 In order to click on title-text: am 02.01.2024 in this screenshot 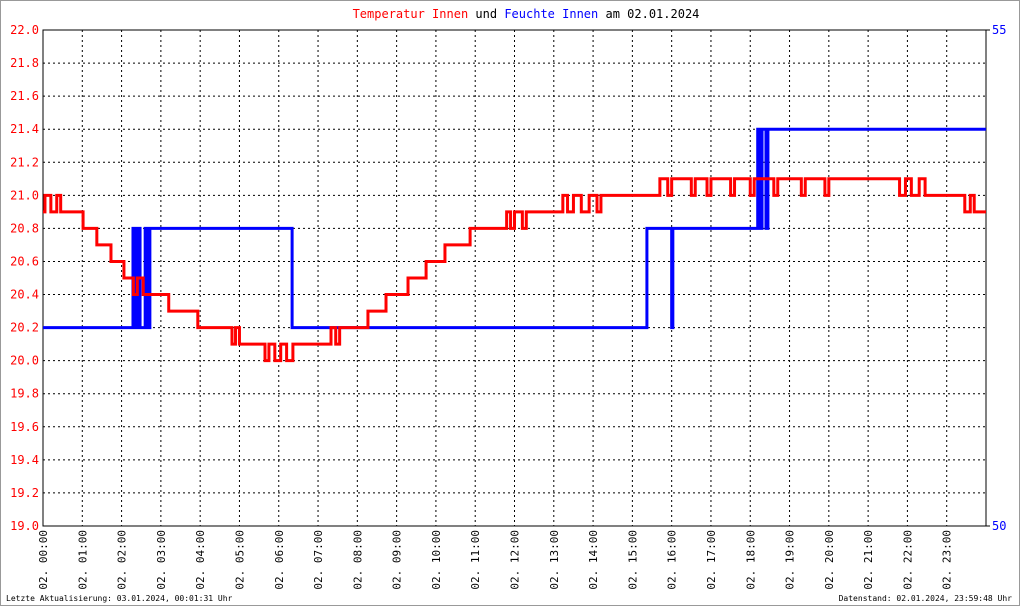, I will do `click(652, 14)`.